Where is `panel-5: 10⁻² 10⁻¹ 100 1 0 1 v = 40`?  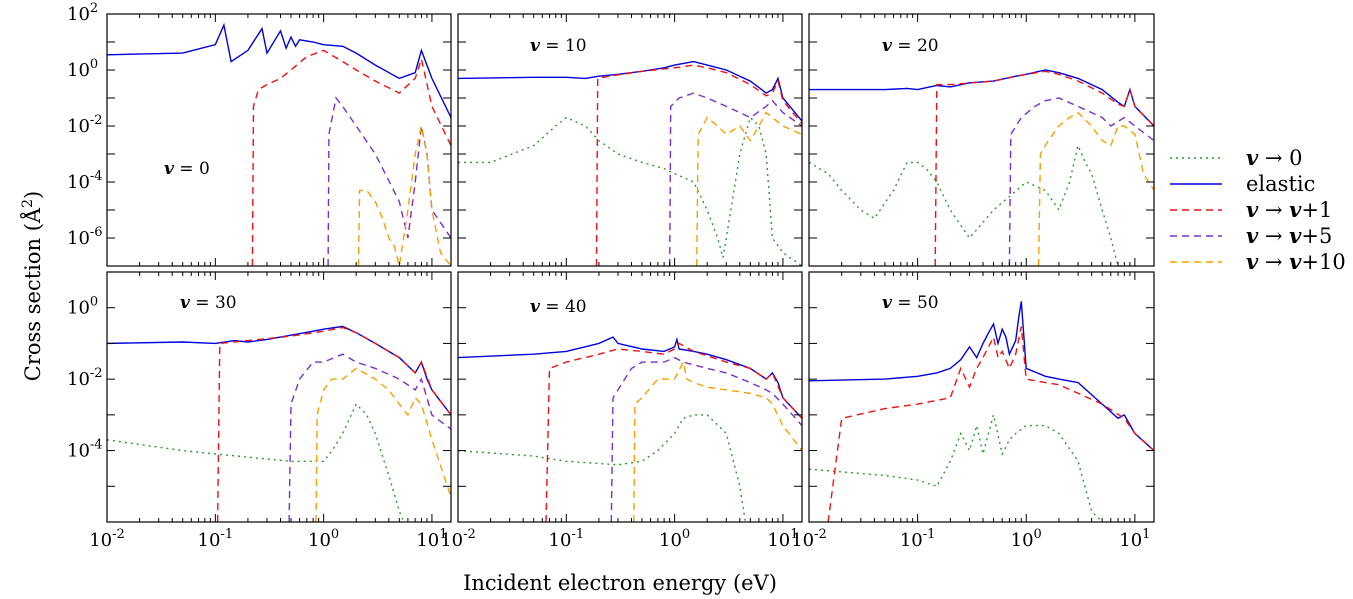 panel-5: 10⁻² 10⁻¹ 100 1 0 1 v = 40 is located at coordinates (621, 411).